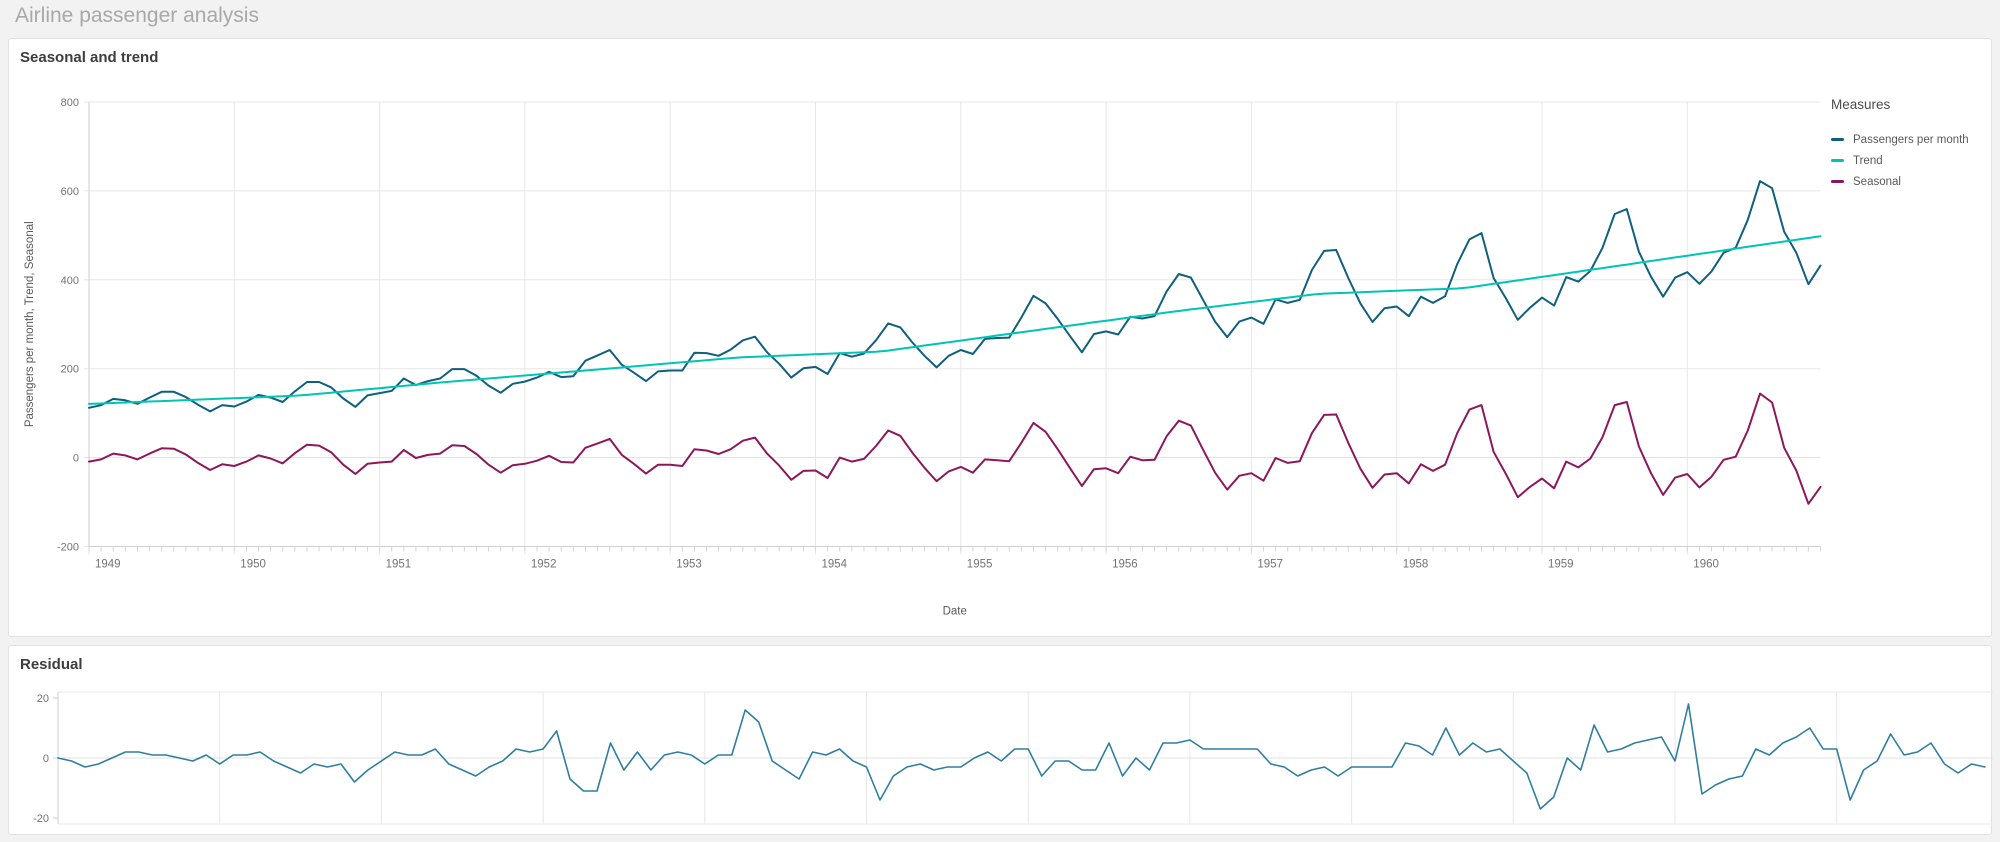 Image resolution: width=2000 pixels, height=842 pixels. I want to click on residual-card-title: Residual, so click(51, 664).